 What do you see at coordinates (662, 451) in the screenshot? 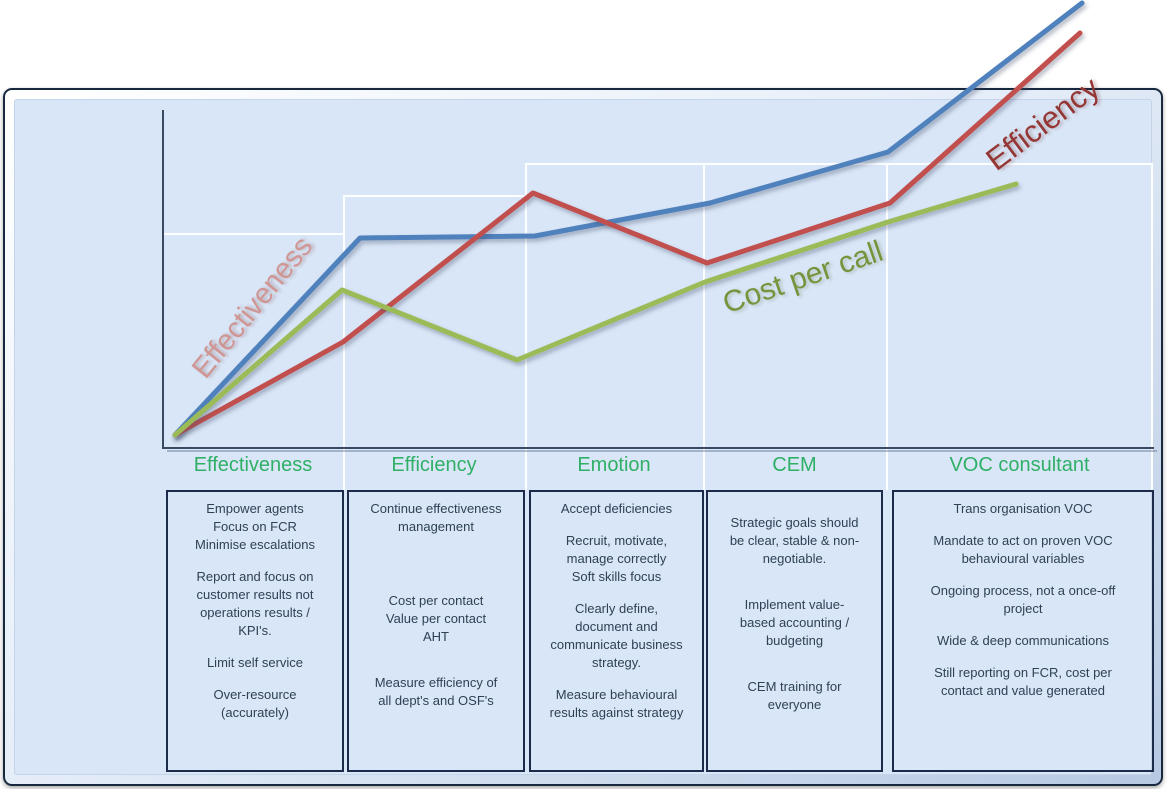
I see `x-axis-shadow` at bounding box center [662, 451].